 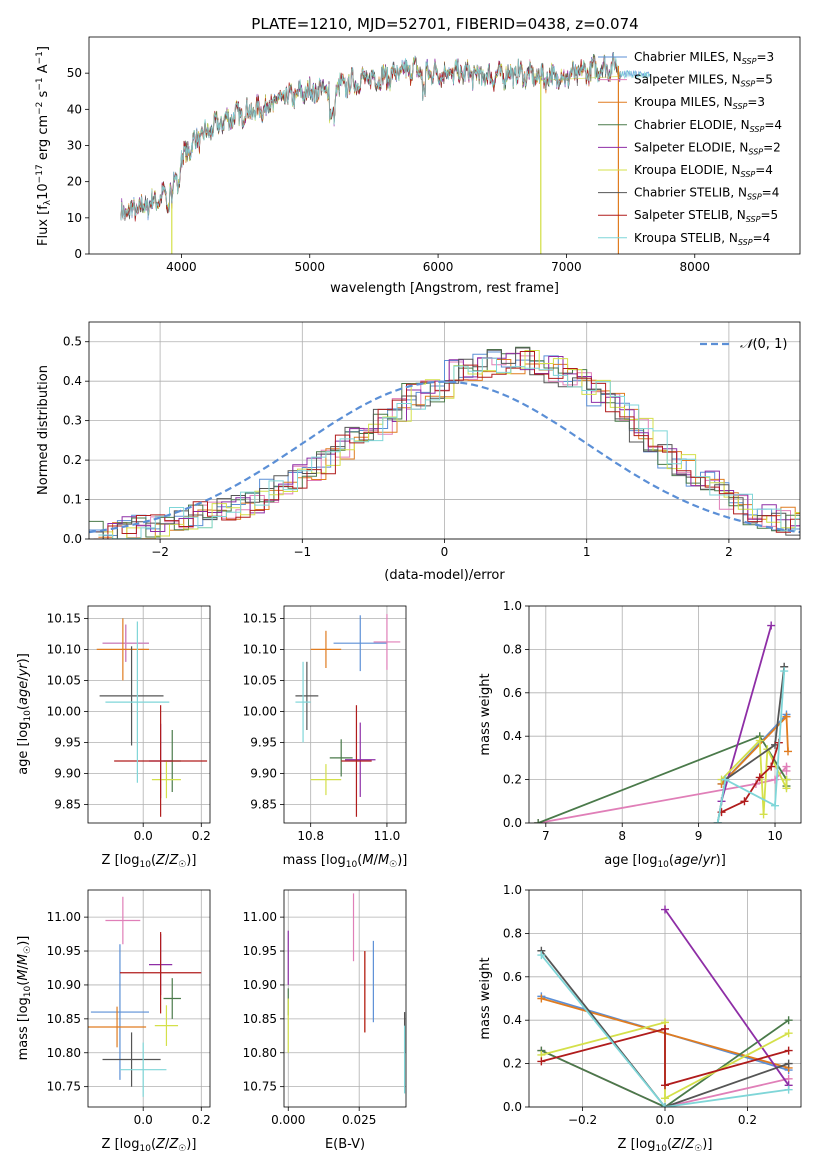 I want to click on x-tick-label: 10.8, so click(x=310, y=836).